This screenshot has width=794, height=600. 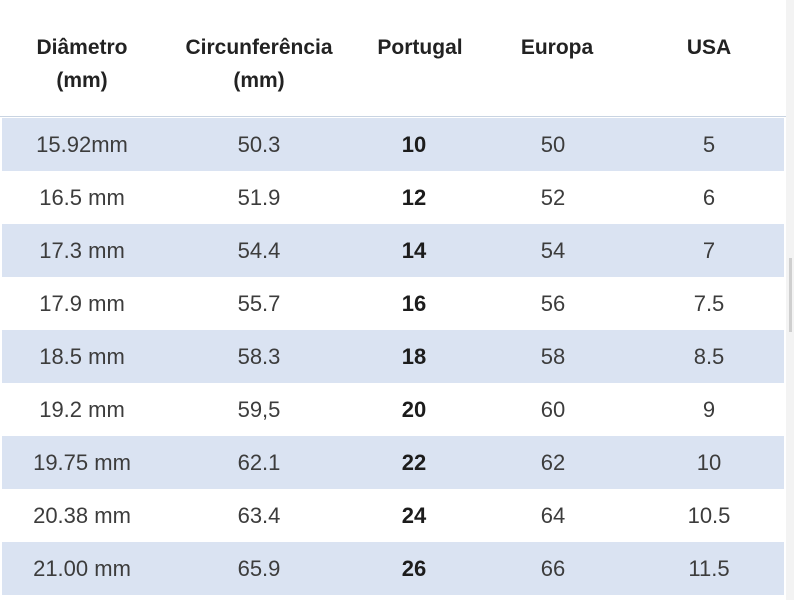 I want to click on cell-europa: 50, so click(x=553, y=144).